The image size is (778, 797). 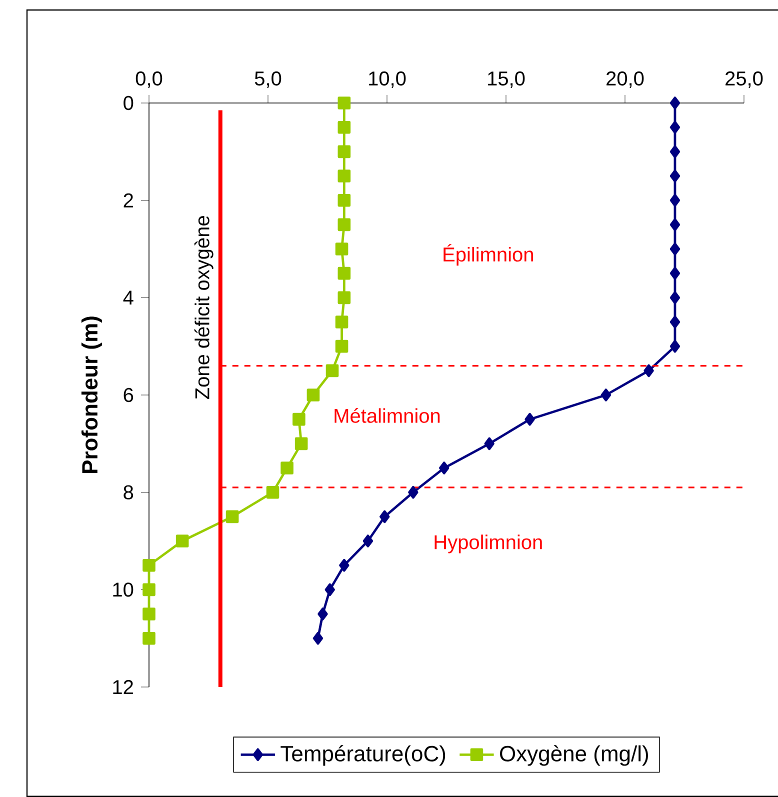 I want to click on y-tick-label: 2, so click(x=128, y=200).